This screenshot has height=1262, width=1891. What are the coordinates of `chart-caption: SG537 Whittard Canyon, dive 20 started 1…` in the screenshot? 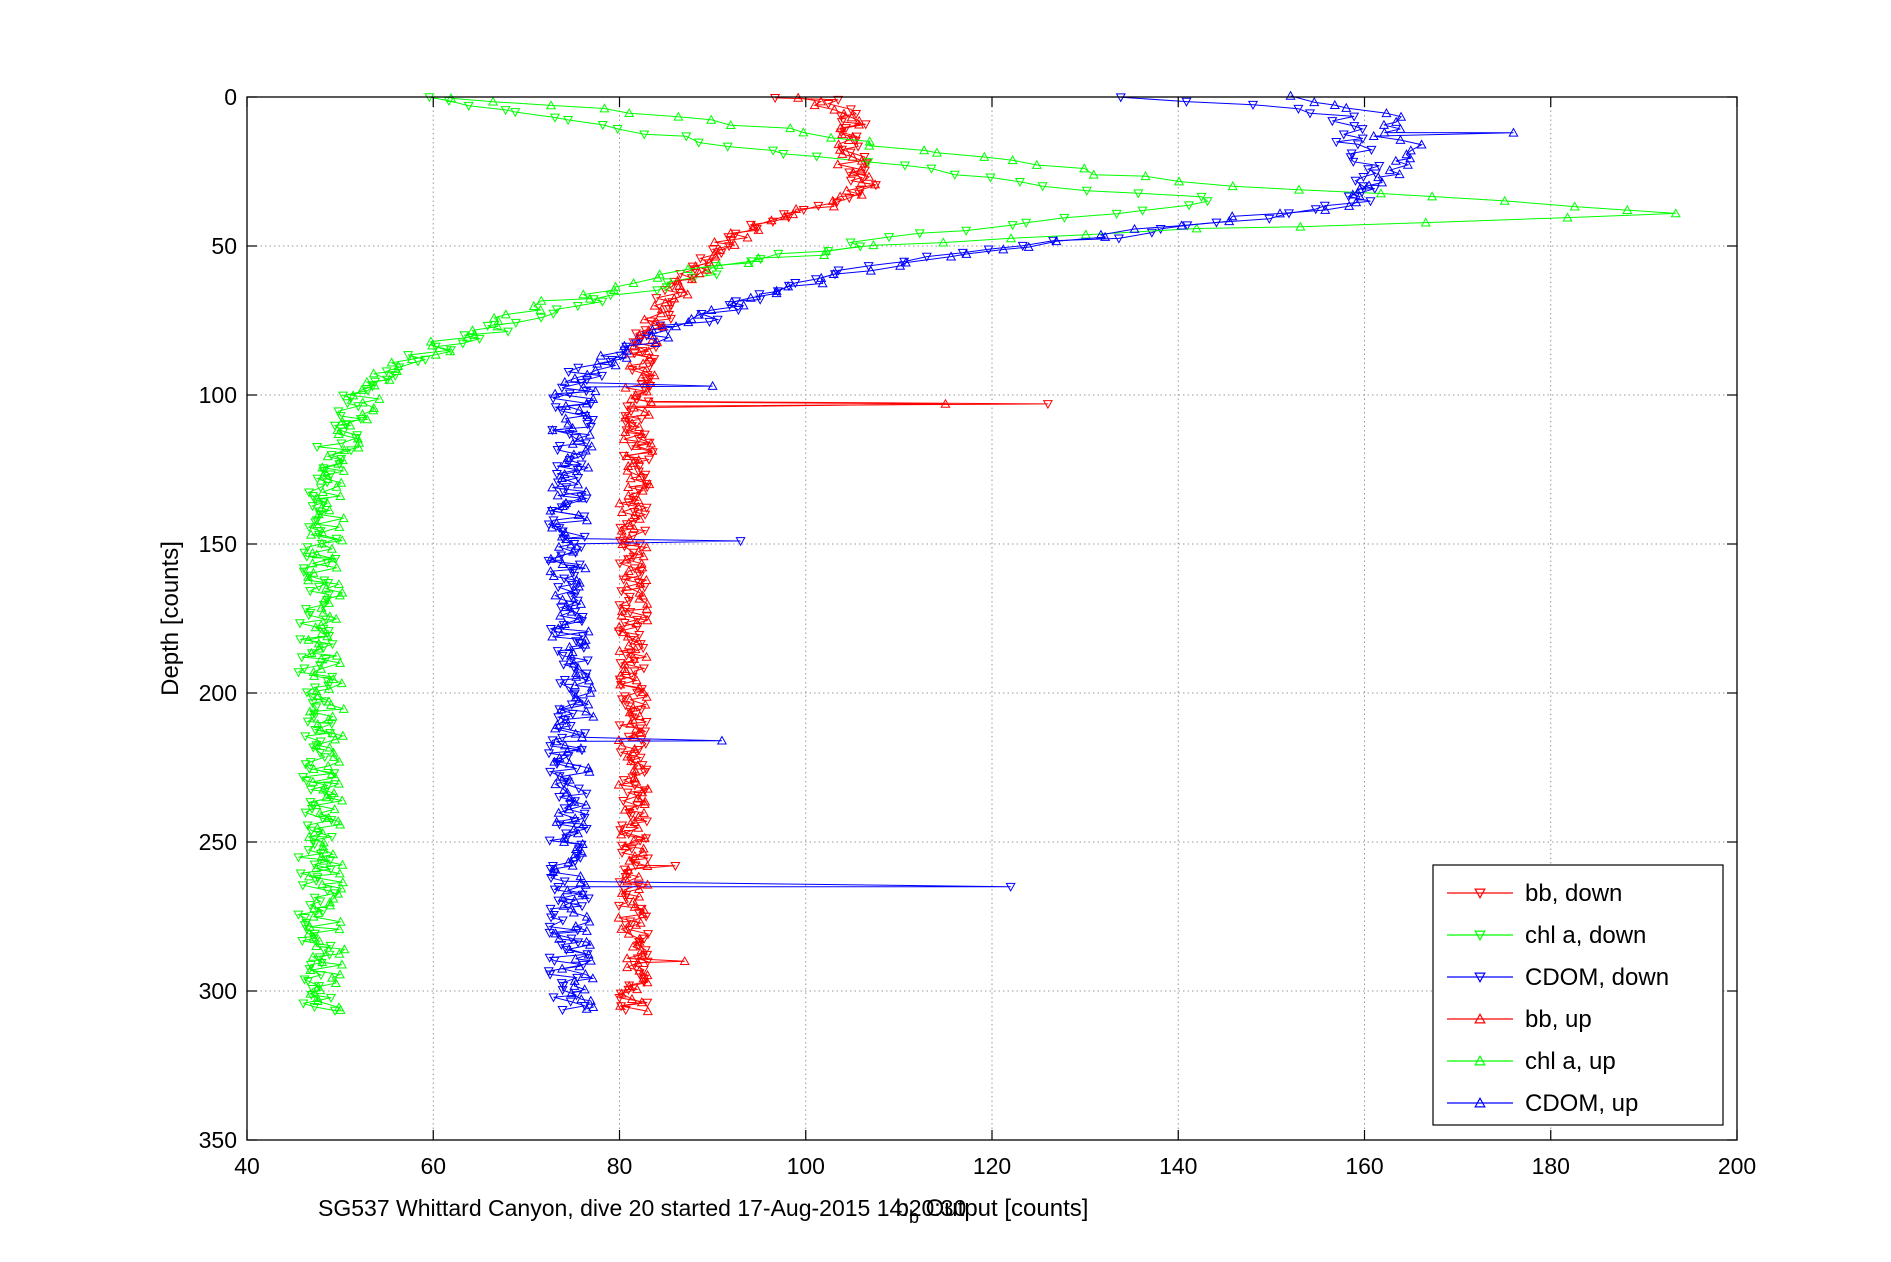 It's located at (642, 1208).